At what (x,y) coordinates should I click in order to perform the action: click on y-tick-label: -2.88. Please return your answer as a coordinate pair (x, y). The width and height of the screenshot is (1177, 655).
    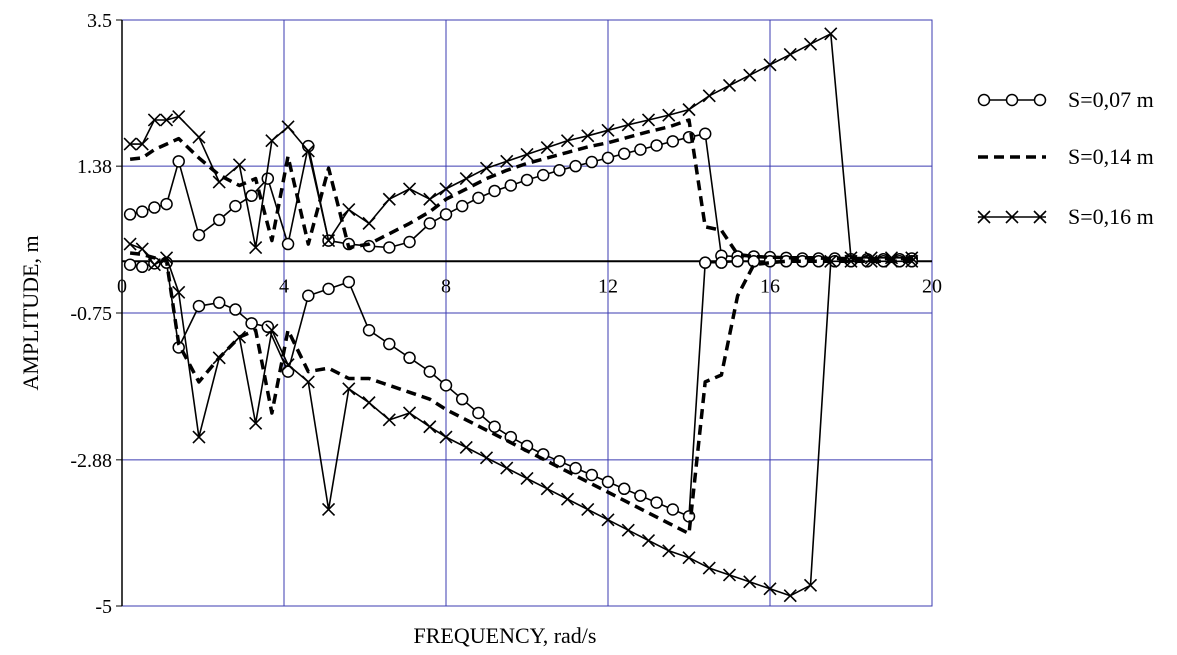
    Looking at the image, I should click on (91, 461).